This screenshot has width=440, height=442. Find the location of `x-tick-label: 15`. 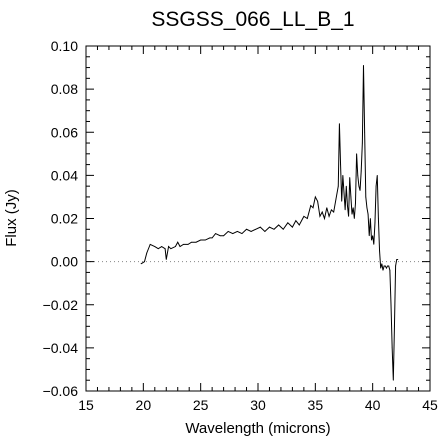

x-tick-label: 15 is located at coordinates (86, 405).